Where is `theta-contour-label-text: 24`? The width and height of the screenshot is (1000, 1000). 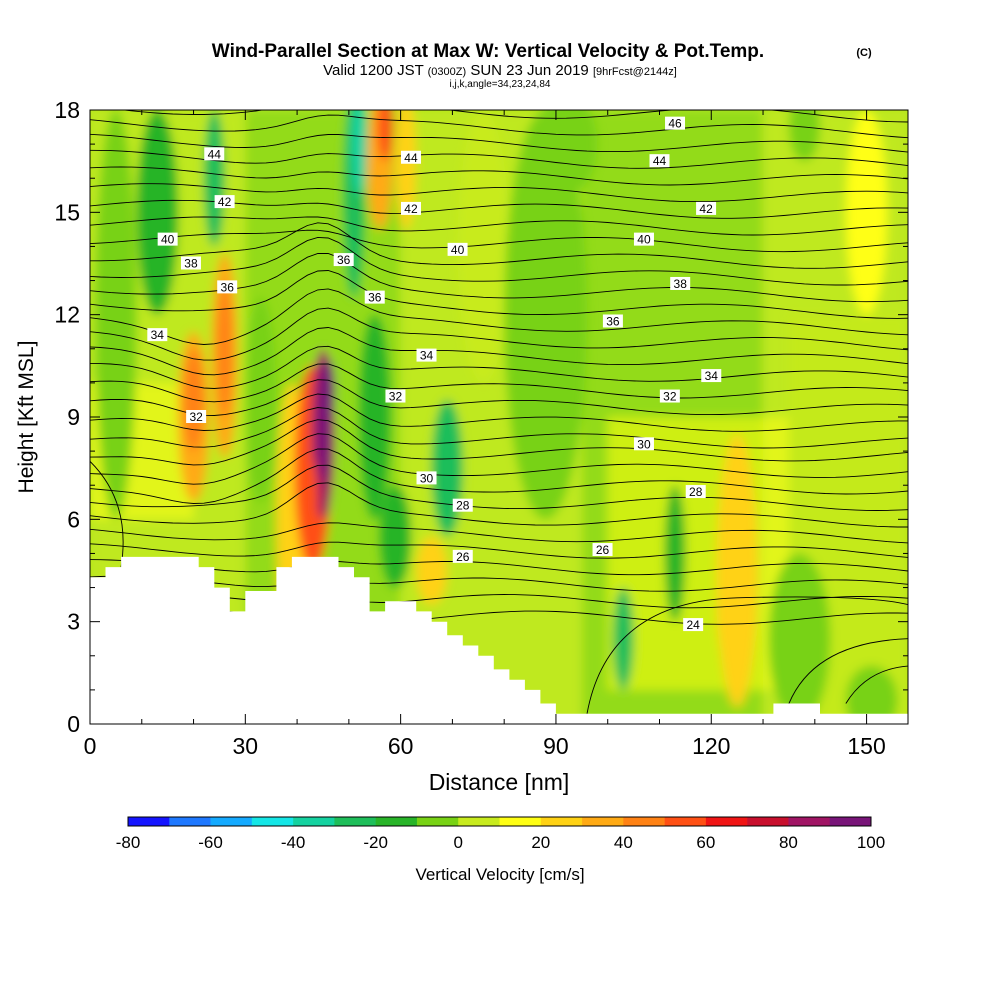
theta-contour-label-text: 24 is located at coordinates (693, 625).